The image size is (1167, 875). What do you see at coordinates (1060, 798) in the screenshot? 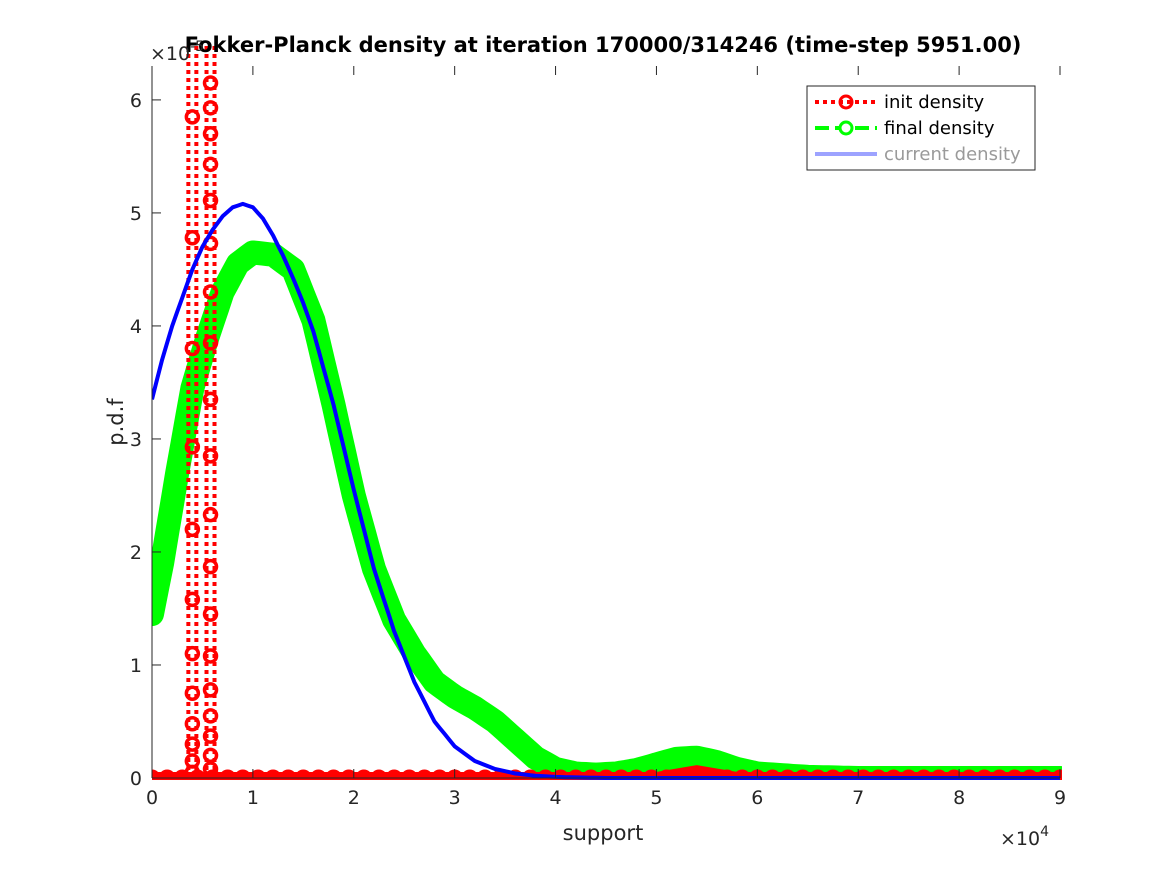
I see `x-tick-label-9: 9` at bounding box center [1060, 798].